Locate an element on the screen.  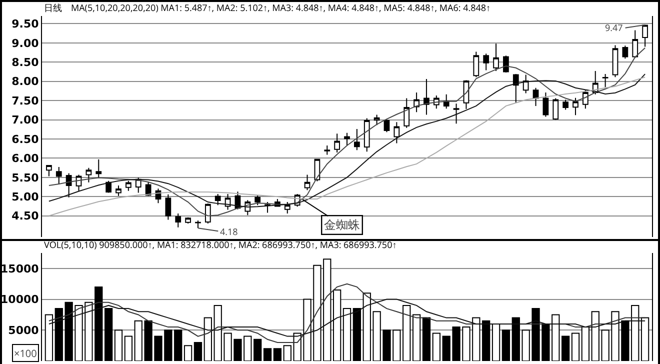
y-tick-label: 15000 is located at coordinates (20, 269).